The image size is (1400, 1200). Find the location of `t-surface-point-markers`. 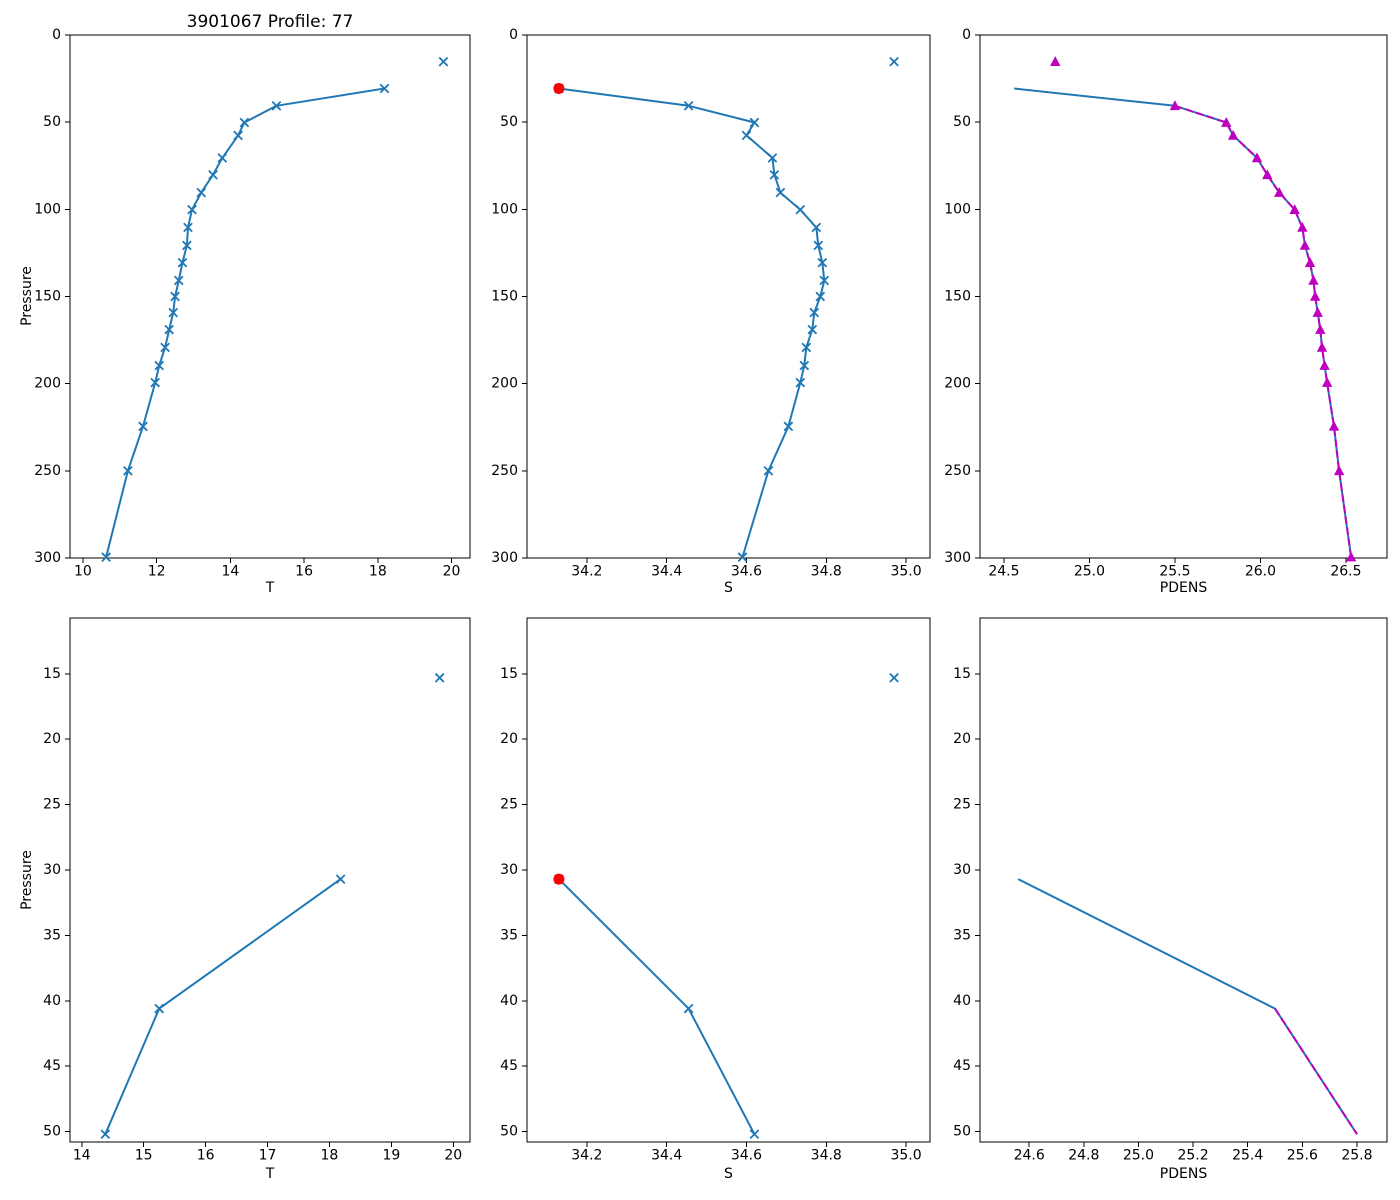

t-surface-point-markers is located at coordinates (443, 61).